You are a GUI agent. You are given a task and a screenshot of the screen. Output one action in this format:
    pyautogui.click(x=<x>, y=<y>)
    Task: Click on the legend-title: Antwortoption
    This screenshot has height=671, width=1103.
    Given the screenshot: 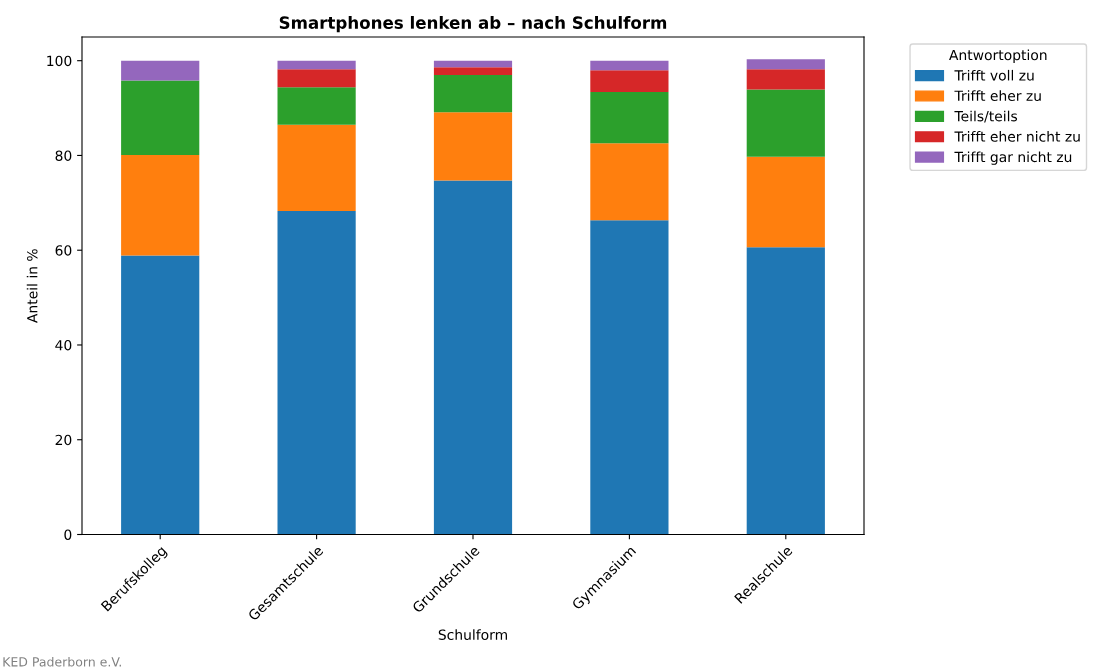 What is the action you would take?
    pyautogui.click(x=998, y=56)
    